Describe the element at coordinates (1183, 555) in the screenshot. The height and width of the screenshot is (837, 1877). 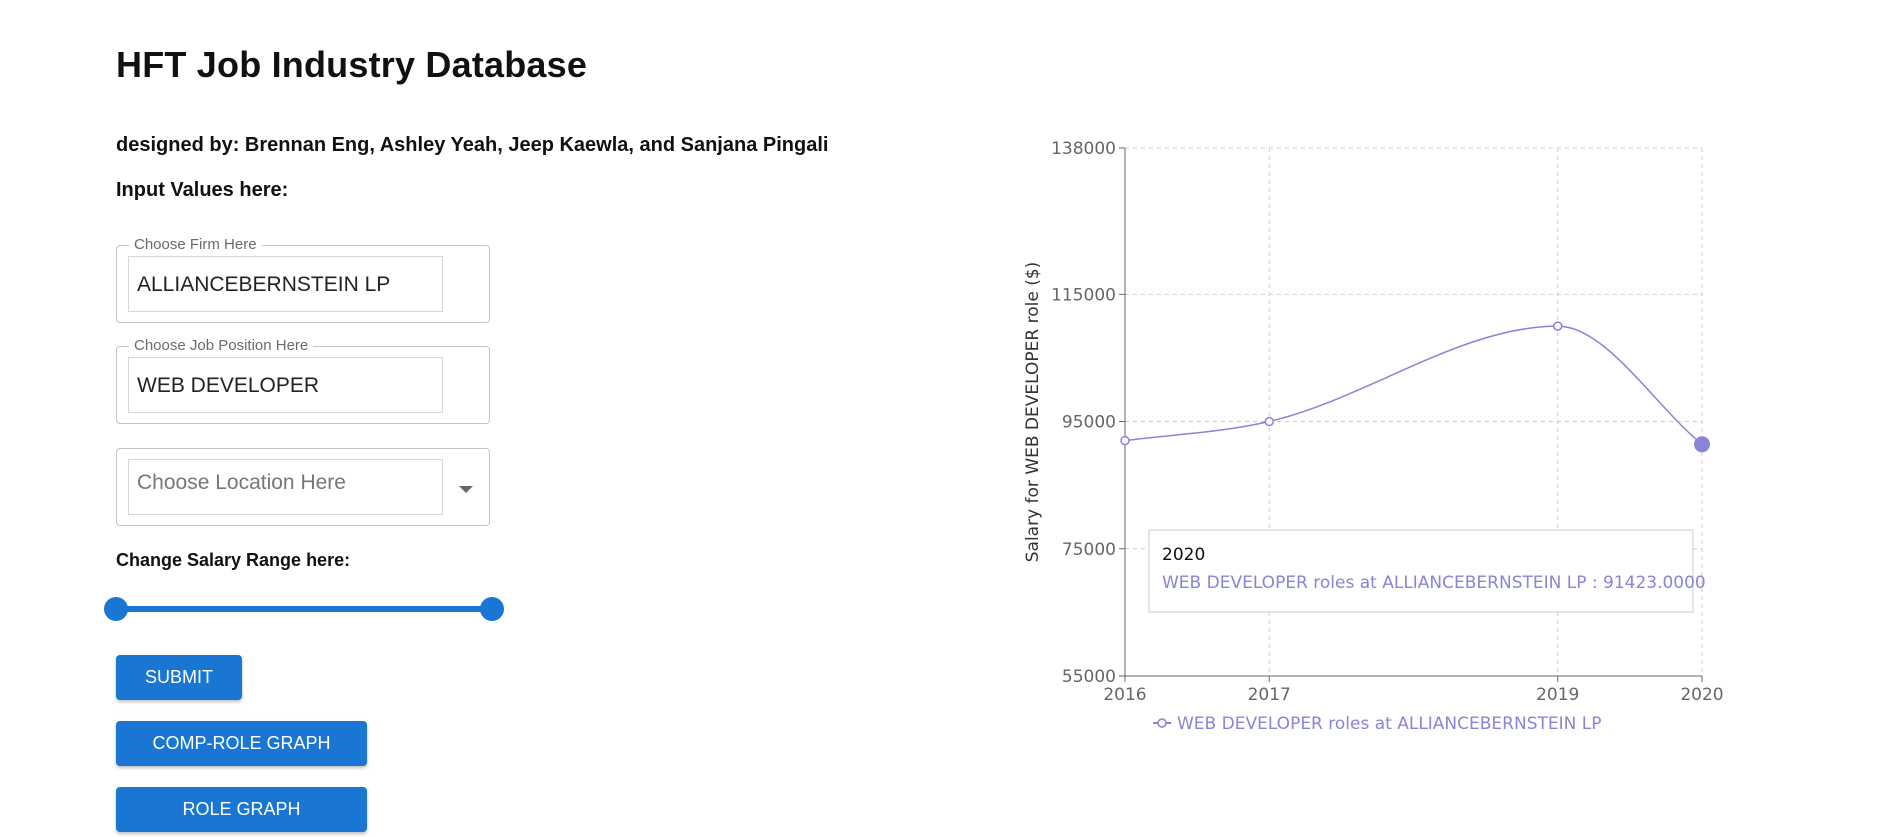
I see `tooltip-label: 2020` at that location.